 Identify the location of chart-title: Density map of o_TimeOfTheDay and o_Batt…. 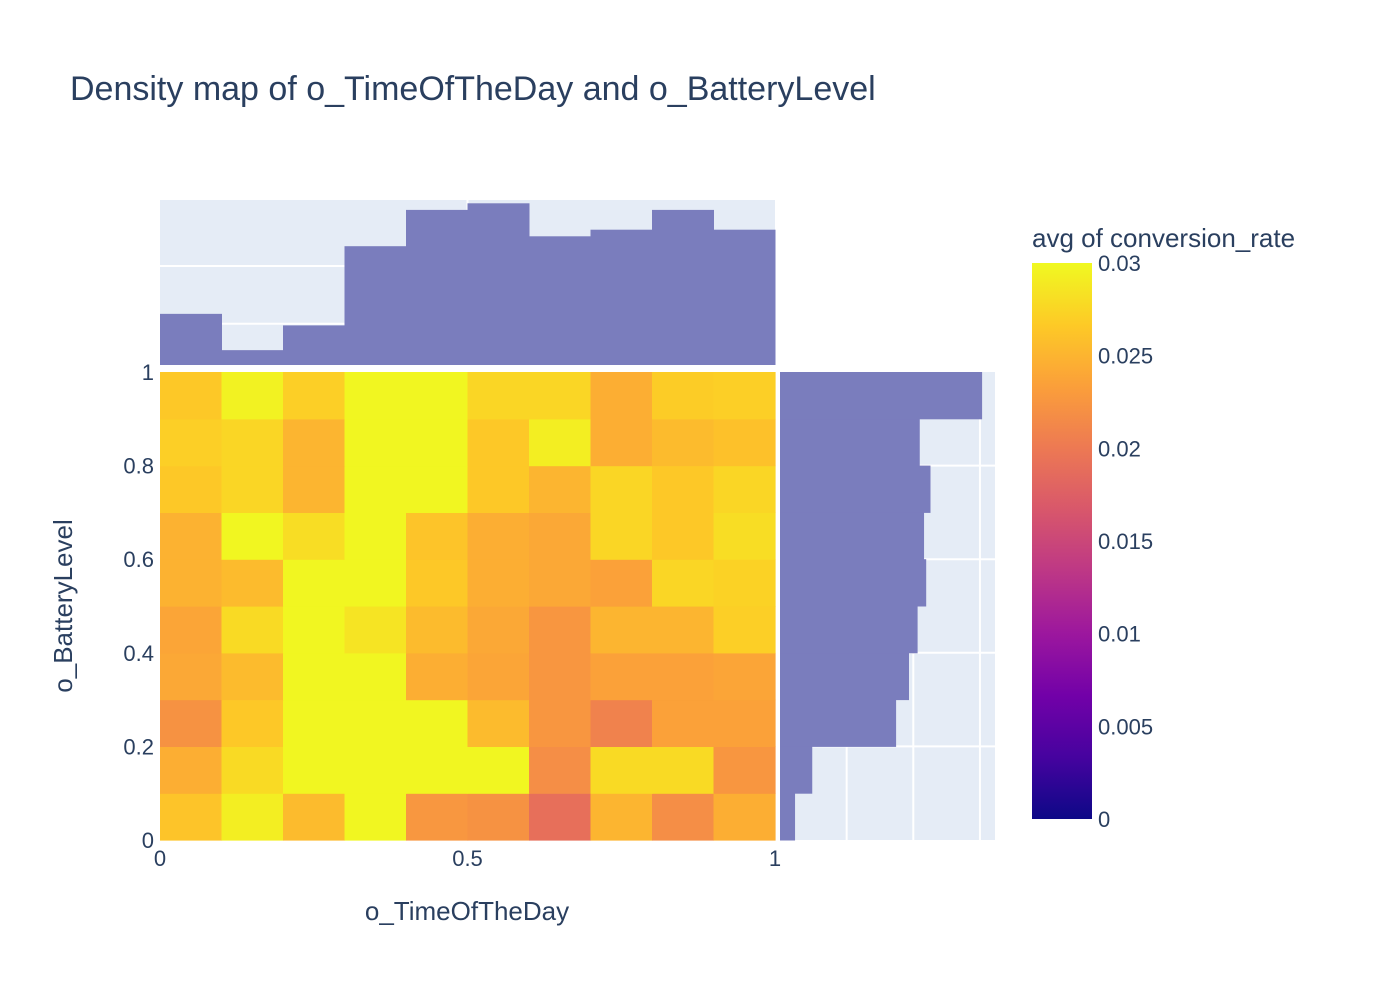
(473, 89).